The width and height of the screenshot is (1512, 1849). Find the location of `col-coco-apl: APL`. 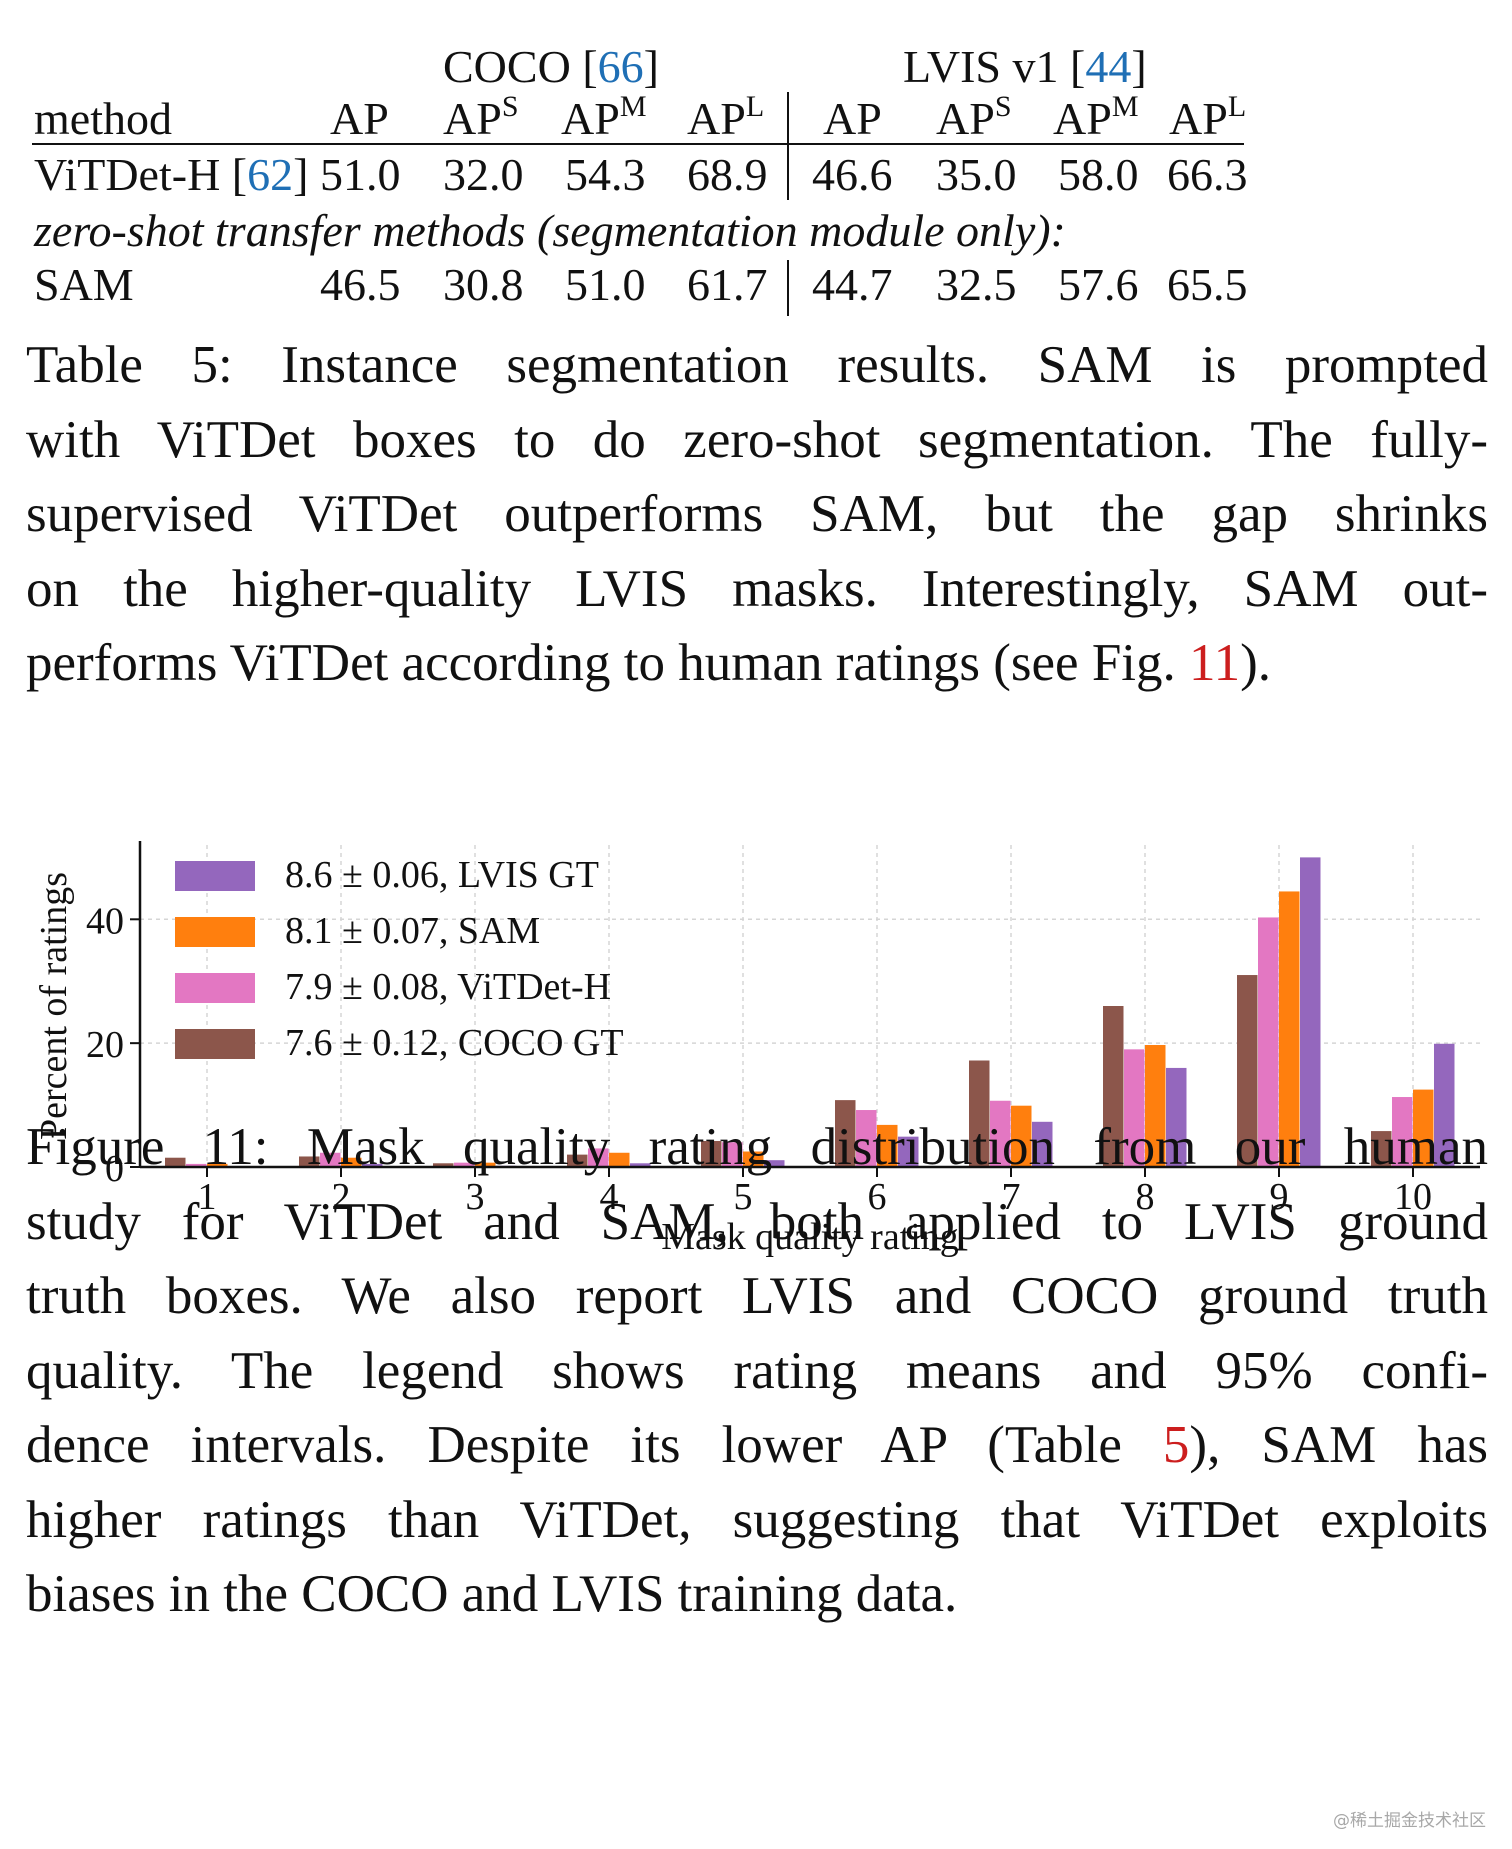

col-coco-apl: APL is located at coordinates (726, 117).